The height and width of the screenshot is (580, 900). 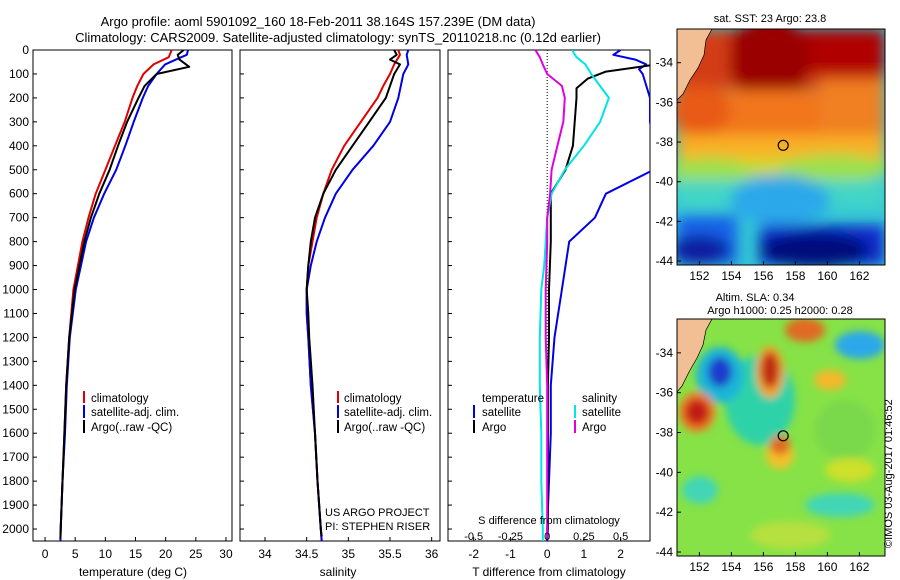 What do you see at coordinates (136, 554) in the screenshot?
I see `x-tick-label: 15` at bounding box center [136, 554].